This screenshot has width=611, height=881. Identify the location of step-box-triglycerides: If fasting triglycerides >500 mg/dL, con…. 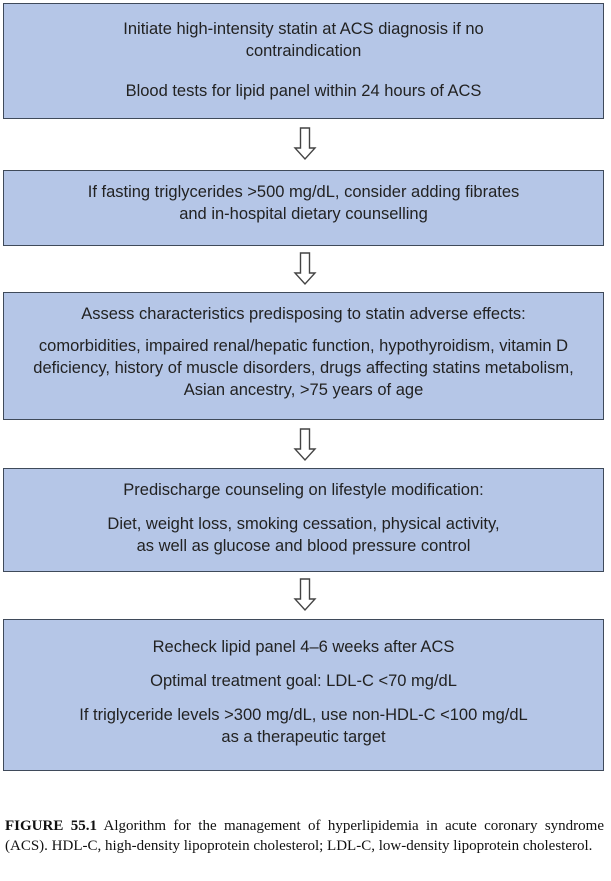
(303, 208).